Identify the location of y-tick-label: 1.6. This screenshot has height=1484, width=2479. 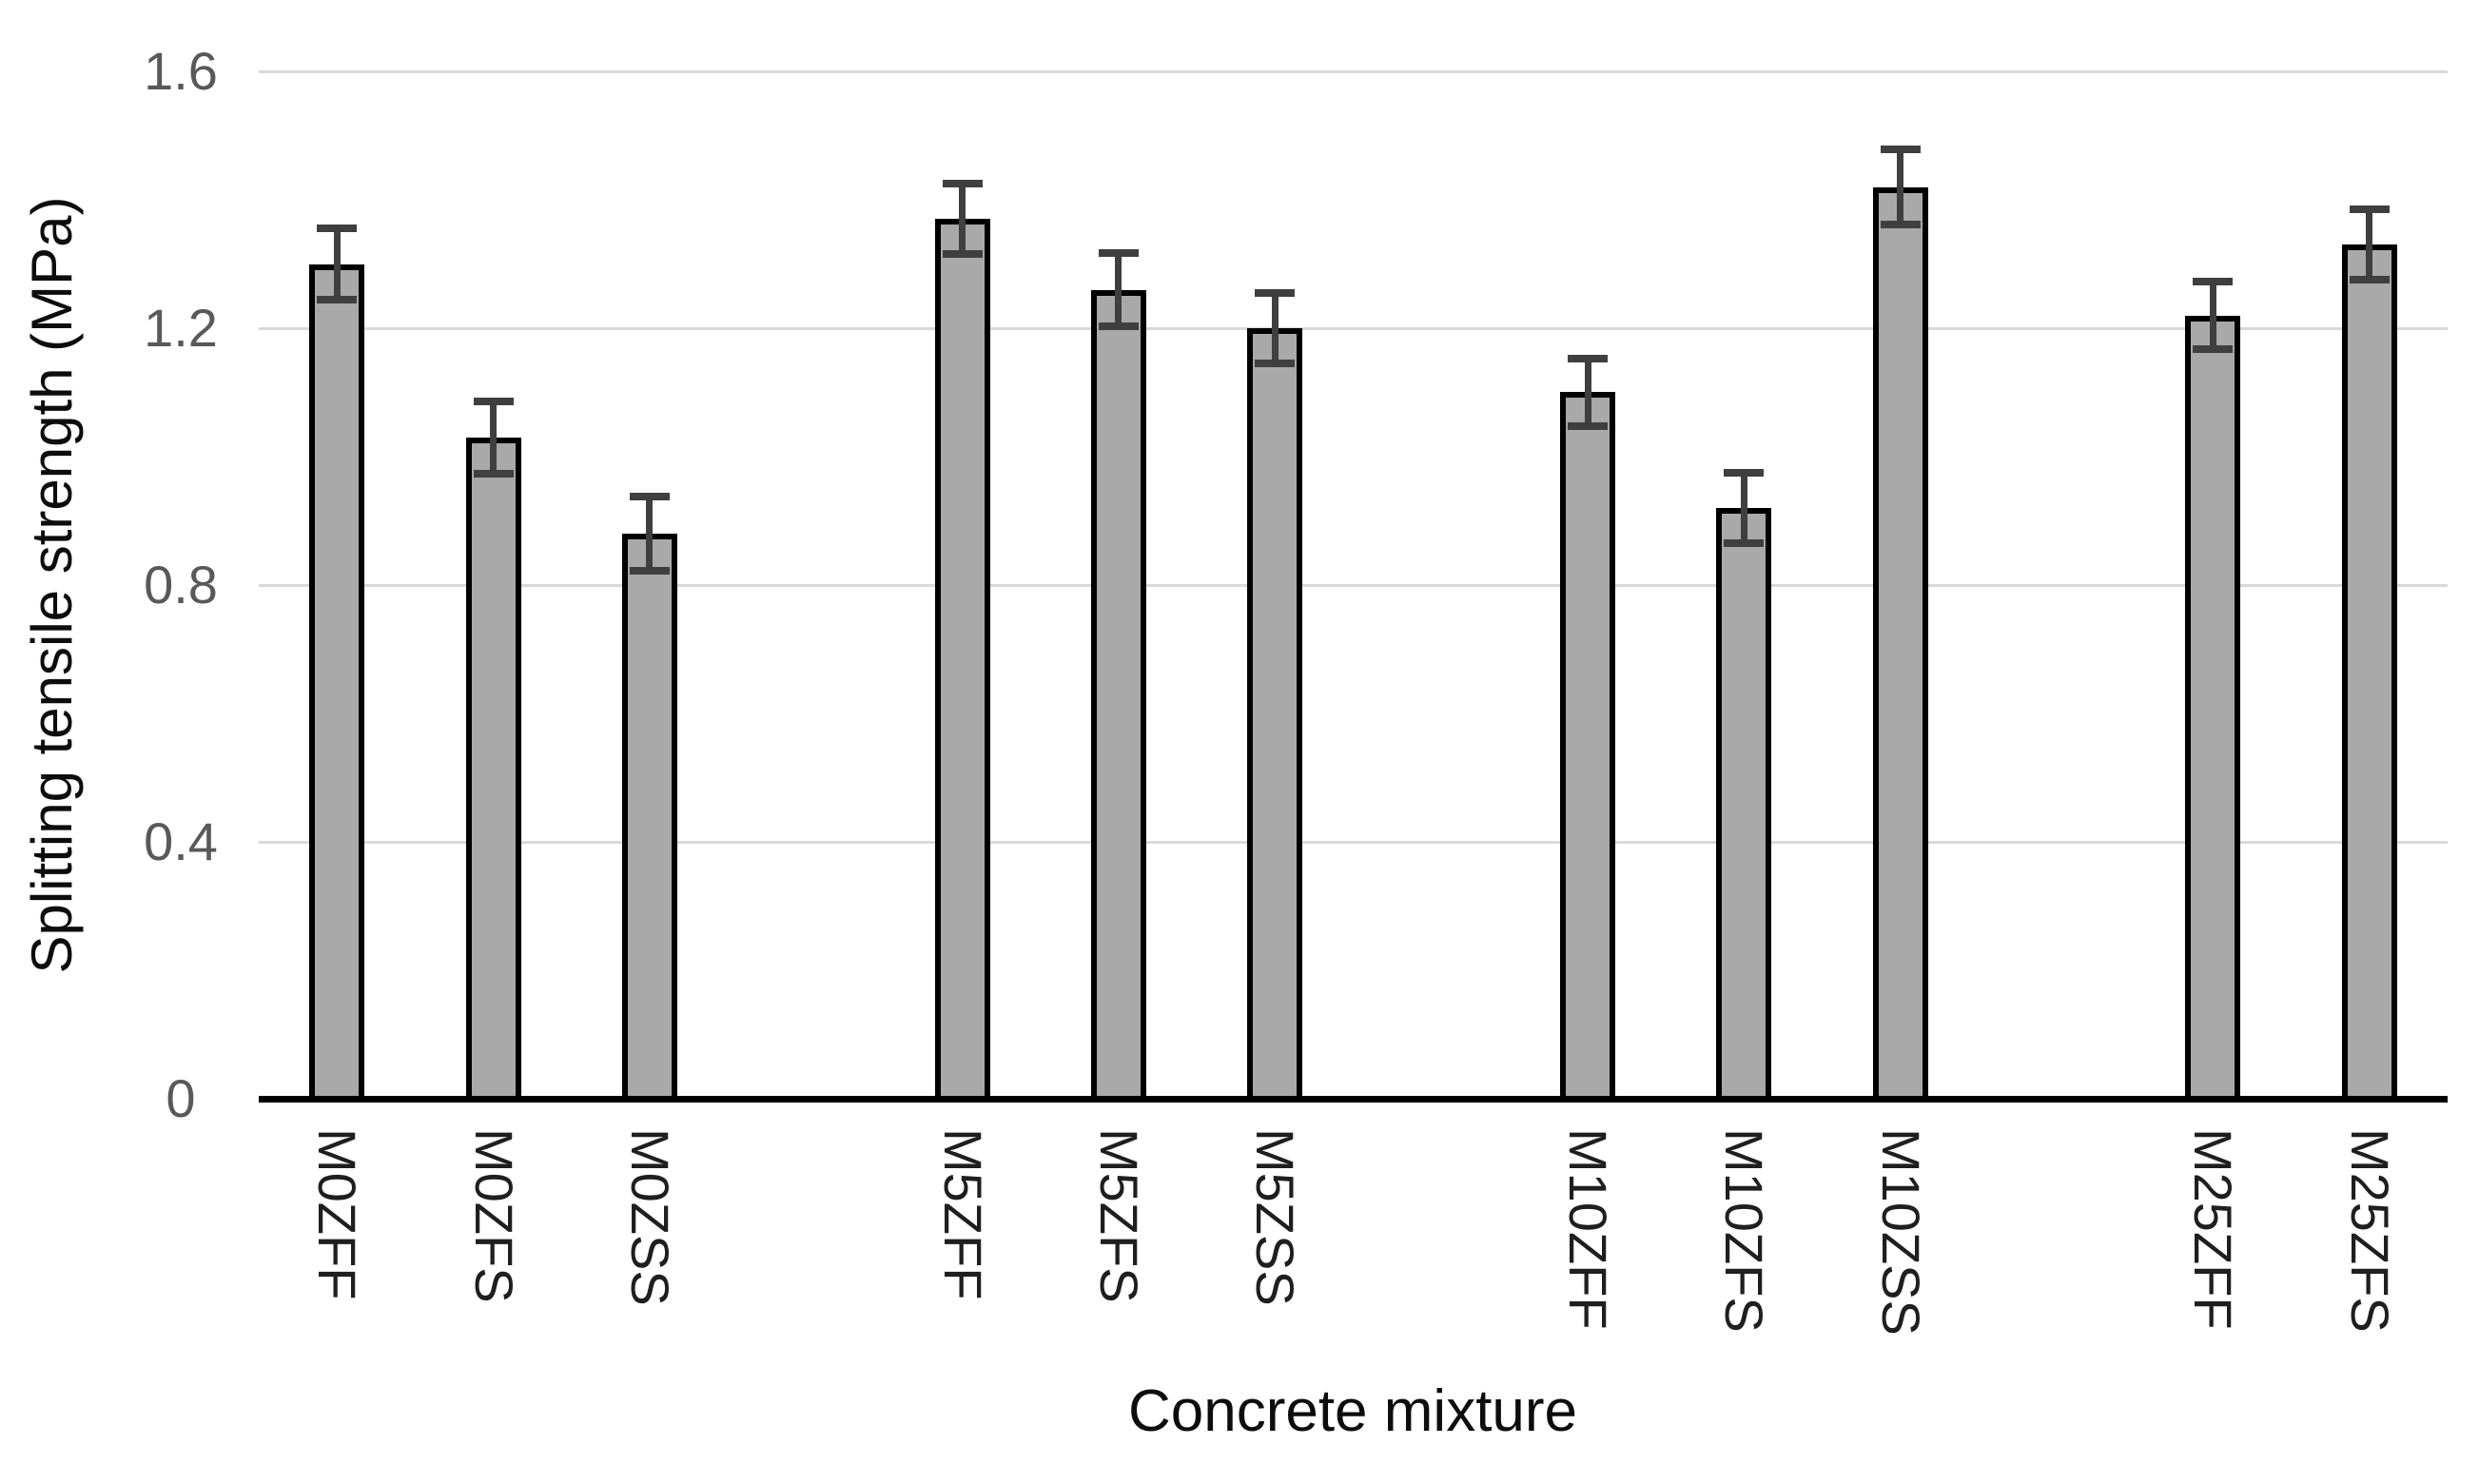
(181, 71).